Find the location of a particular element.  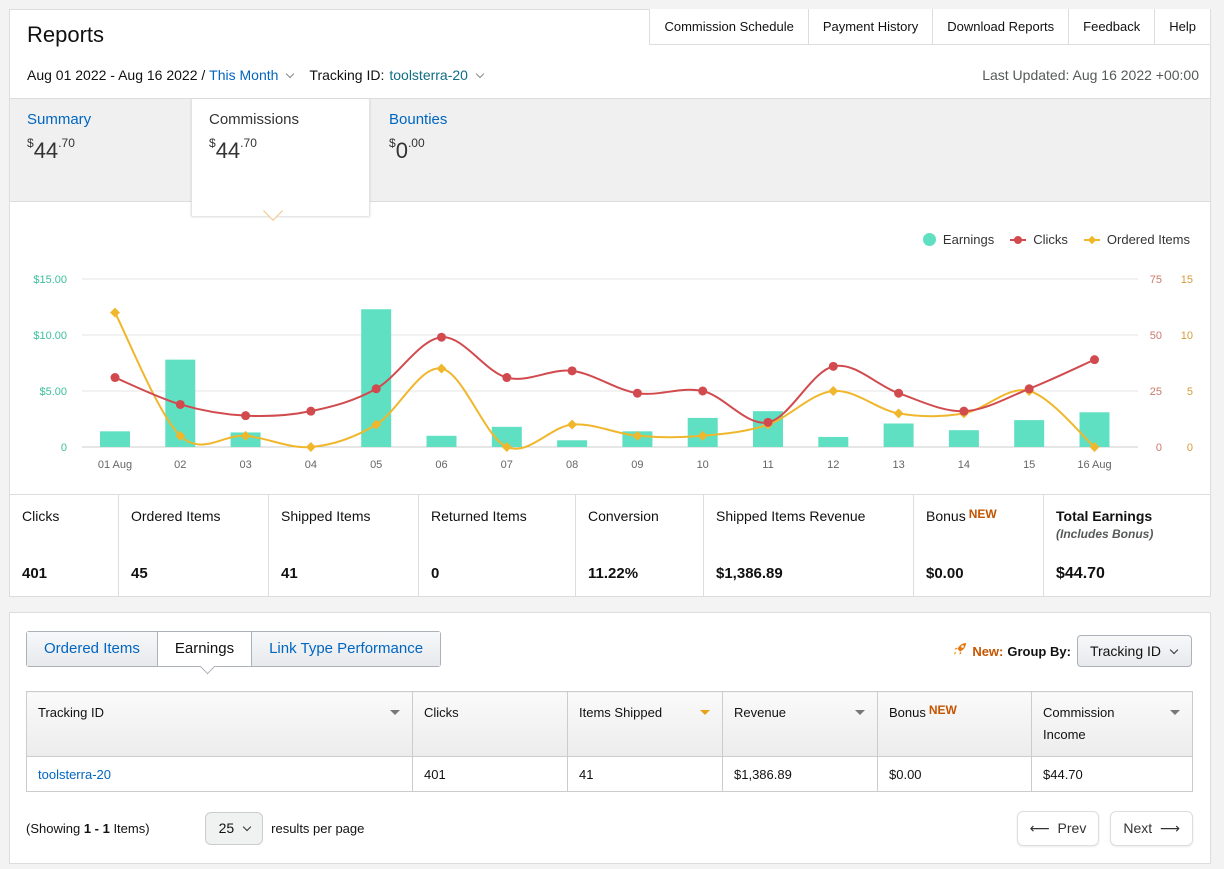

y2-tick-label: 25 is located at coordinates (1156, 392).